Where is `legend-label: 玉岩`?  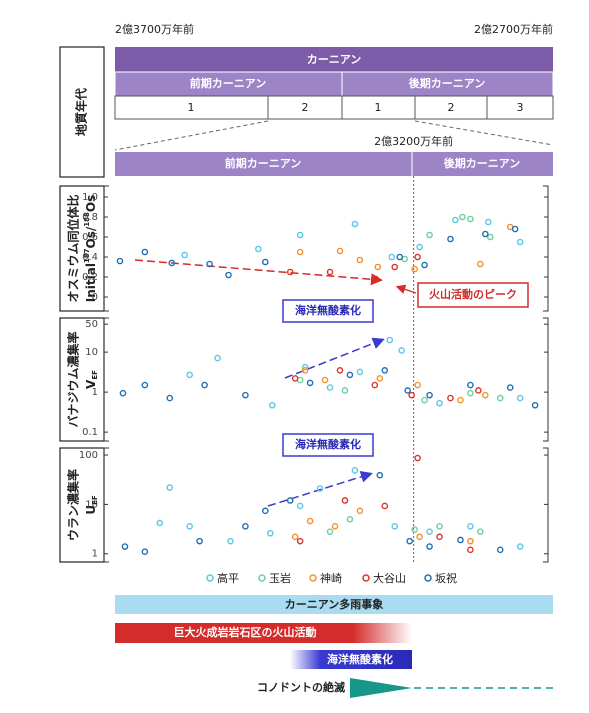
legend-label: 玉岩 is located at coordinates (280, 578).